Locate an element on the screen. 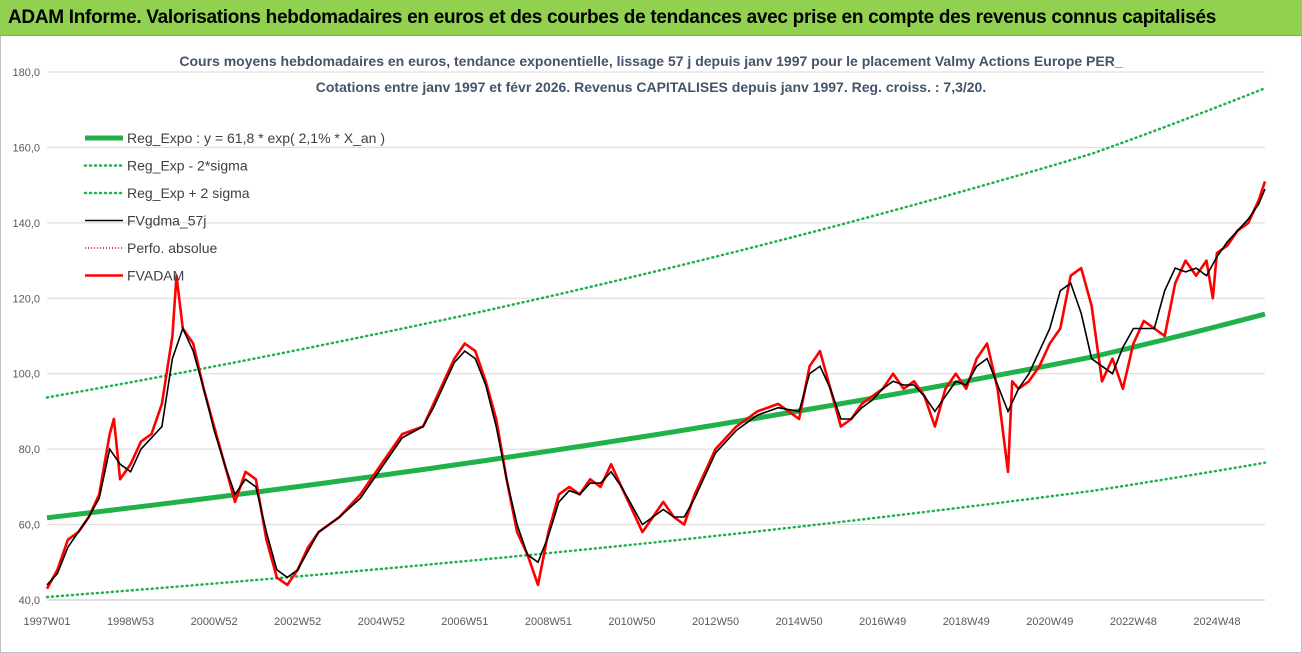 Image resolution: width=1302 pixels, height=653 pixels. legend-label-band_low: Reg_Exp - 2*sigma is located at coordinates (187, 166).